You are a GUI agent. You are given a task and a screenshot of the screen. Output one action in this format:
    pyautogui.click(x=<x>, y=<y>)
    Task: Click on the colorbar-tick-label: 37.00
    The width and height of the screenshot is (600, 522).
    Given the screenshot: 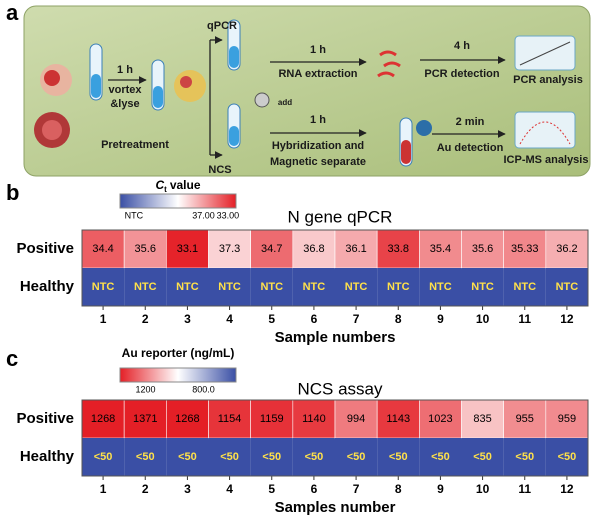 What is the action you would take?
    pyautogui.click(x=203, y=215)
    